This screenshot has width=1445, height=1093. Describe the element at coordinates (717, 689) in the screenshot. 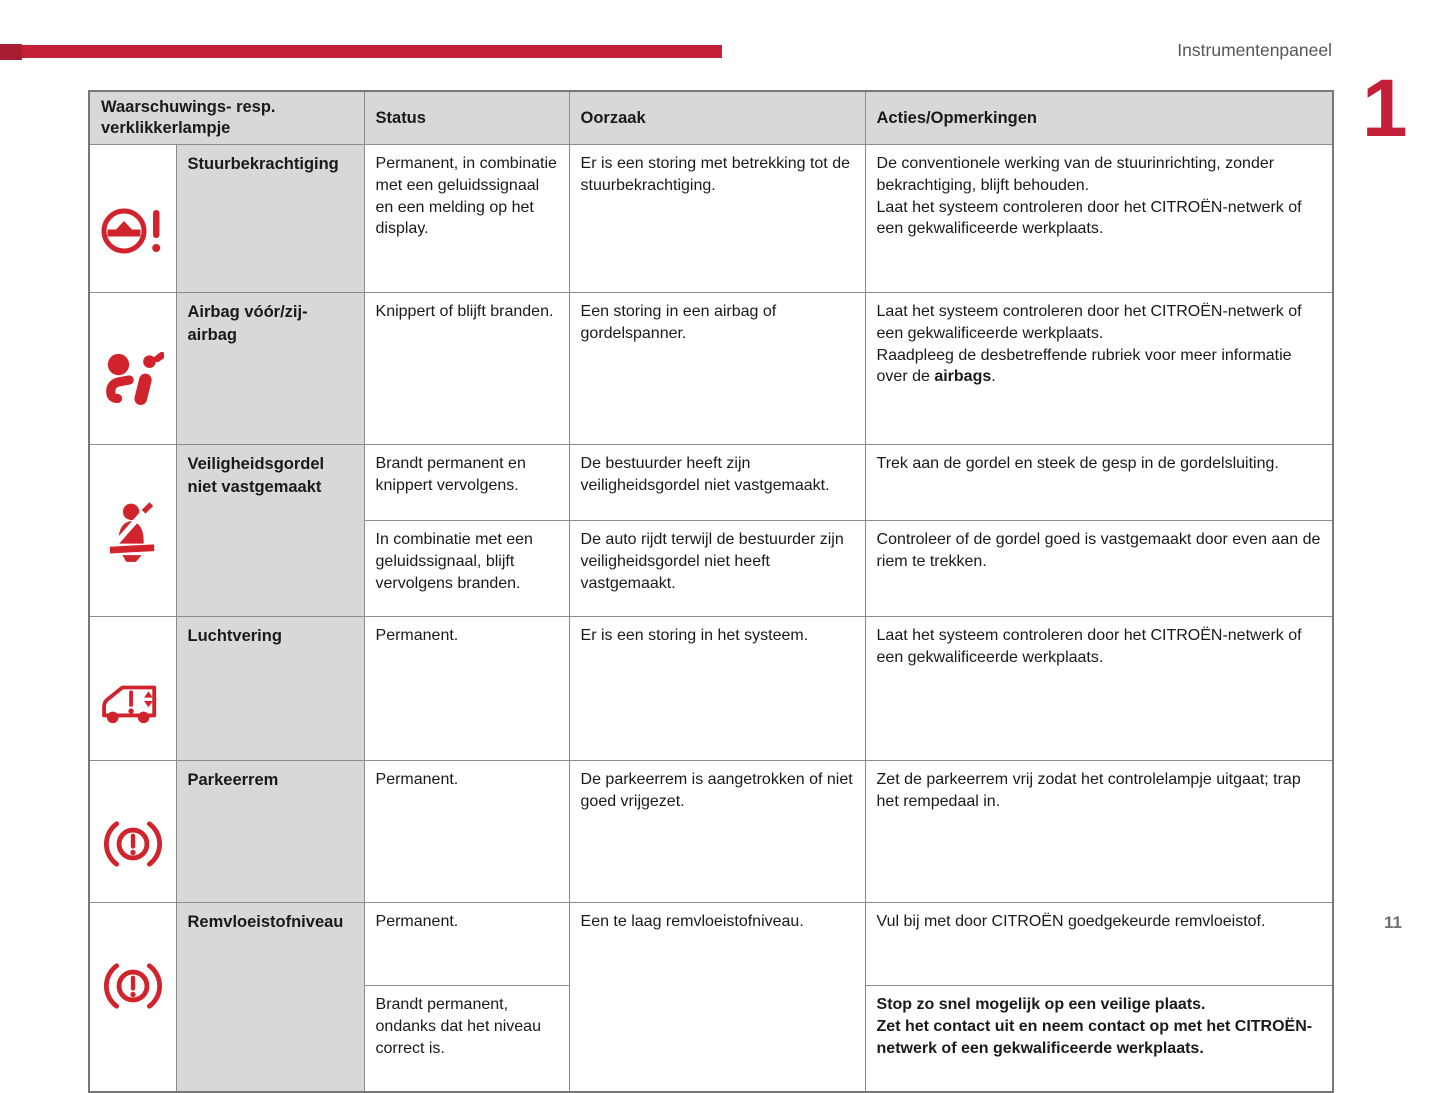

I see `cause-cell: Er is een storing in het systeem.` at that location.